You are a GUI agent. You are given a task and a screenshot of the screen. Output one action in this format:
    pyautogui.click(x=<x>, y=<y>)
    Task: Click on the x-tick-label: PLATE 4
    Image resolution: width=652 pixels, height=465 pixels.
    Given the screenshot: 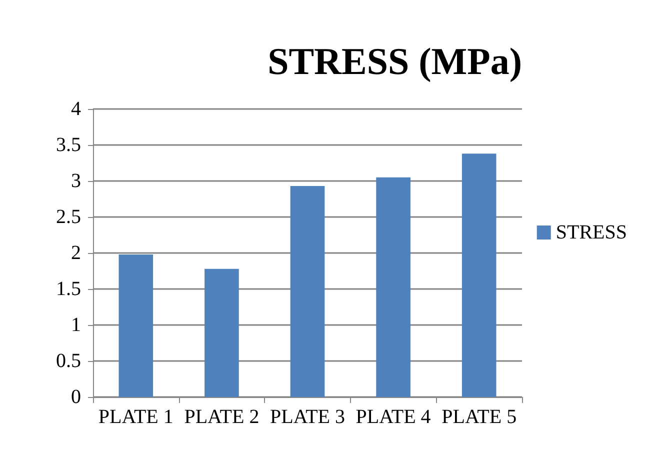 What is the action you would take?
    pyautogui.click(x=393, y=417)
    